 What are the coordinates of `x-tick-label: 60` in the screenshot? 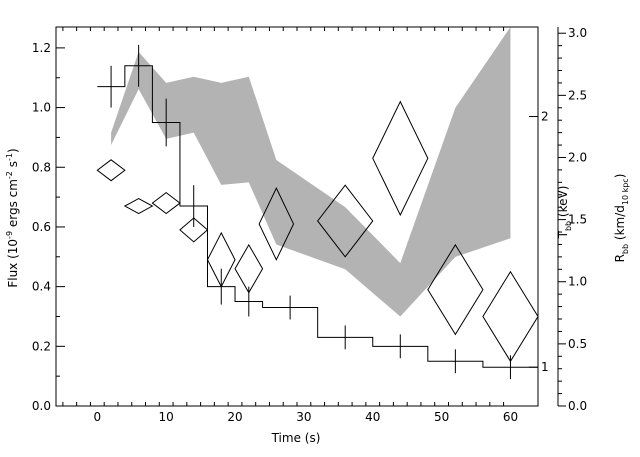 It's located at (510, 417).